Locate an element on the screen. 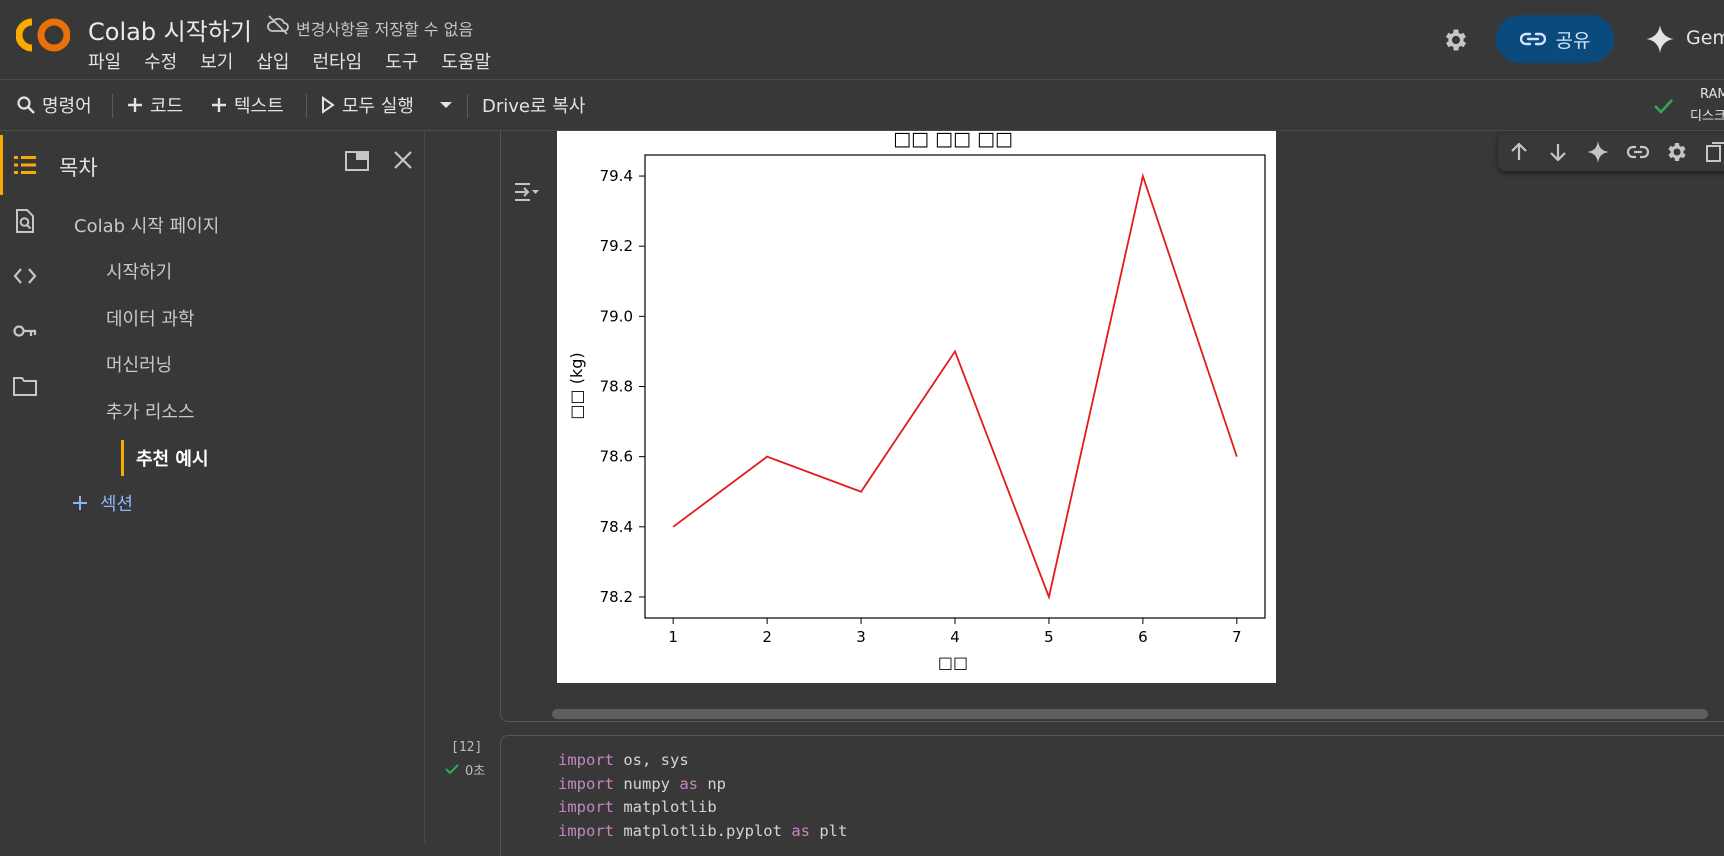 Image resolution: width=1724 pixels, height=856 pixels. y-tick-label: 79.2 is located at coordinates (616, 246).